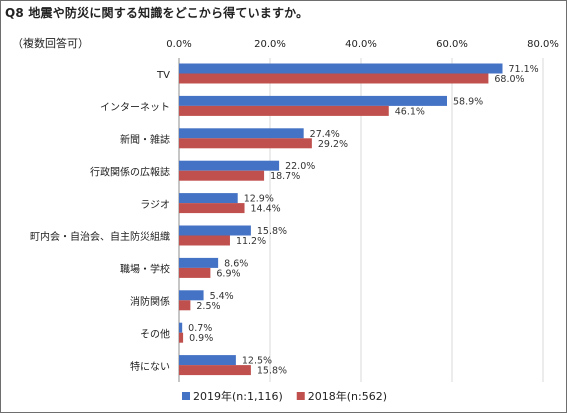 The height and width of the screenshot is (415, 569). What do you see at coordinates (270, 44) in the screenshot?
I see `x-tick-label: 20.0%` at bounding box center [270, 44].